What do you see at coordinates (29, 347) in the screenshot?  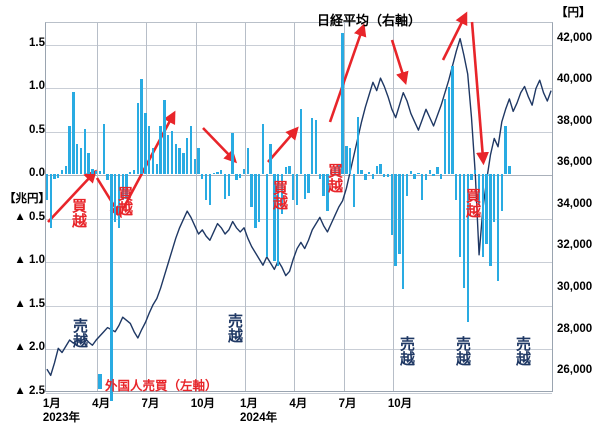 I see `left-axis-tick: ▲ 2.0` at bounding box center [29, 347].